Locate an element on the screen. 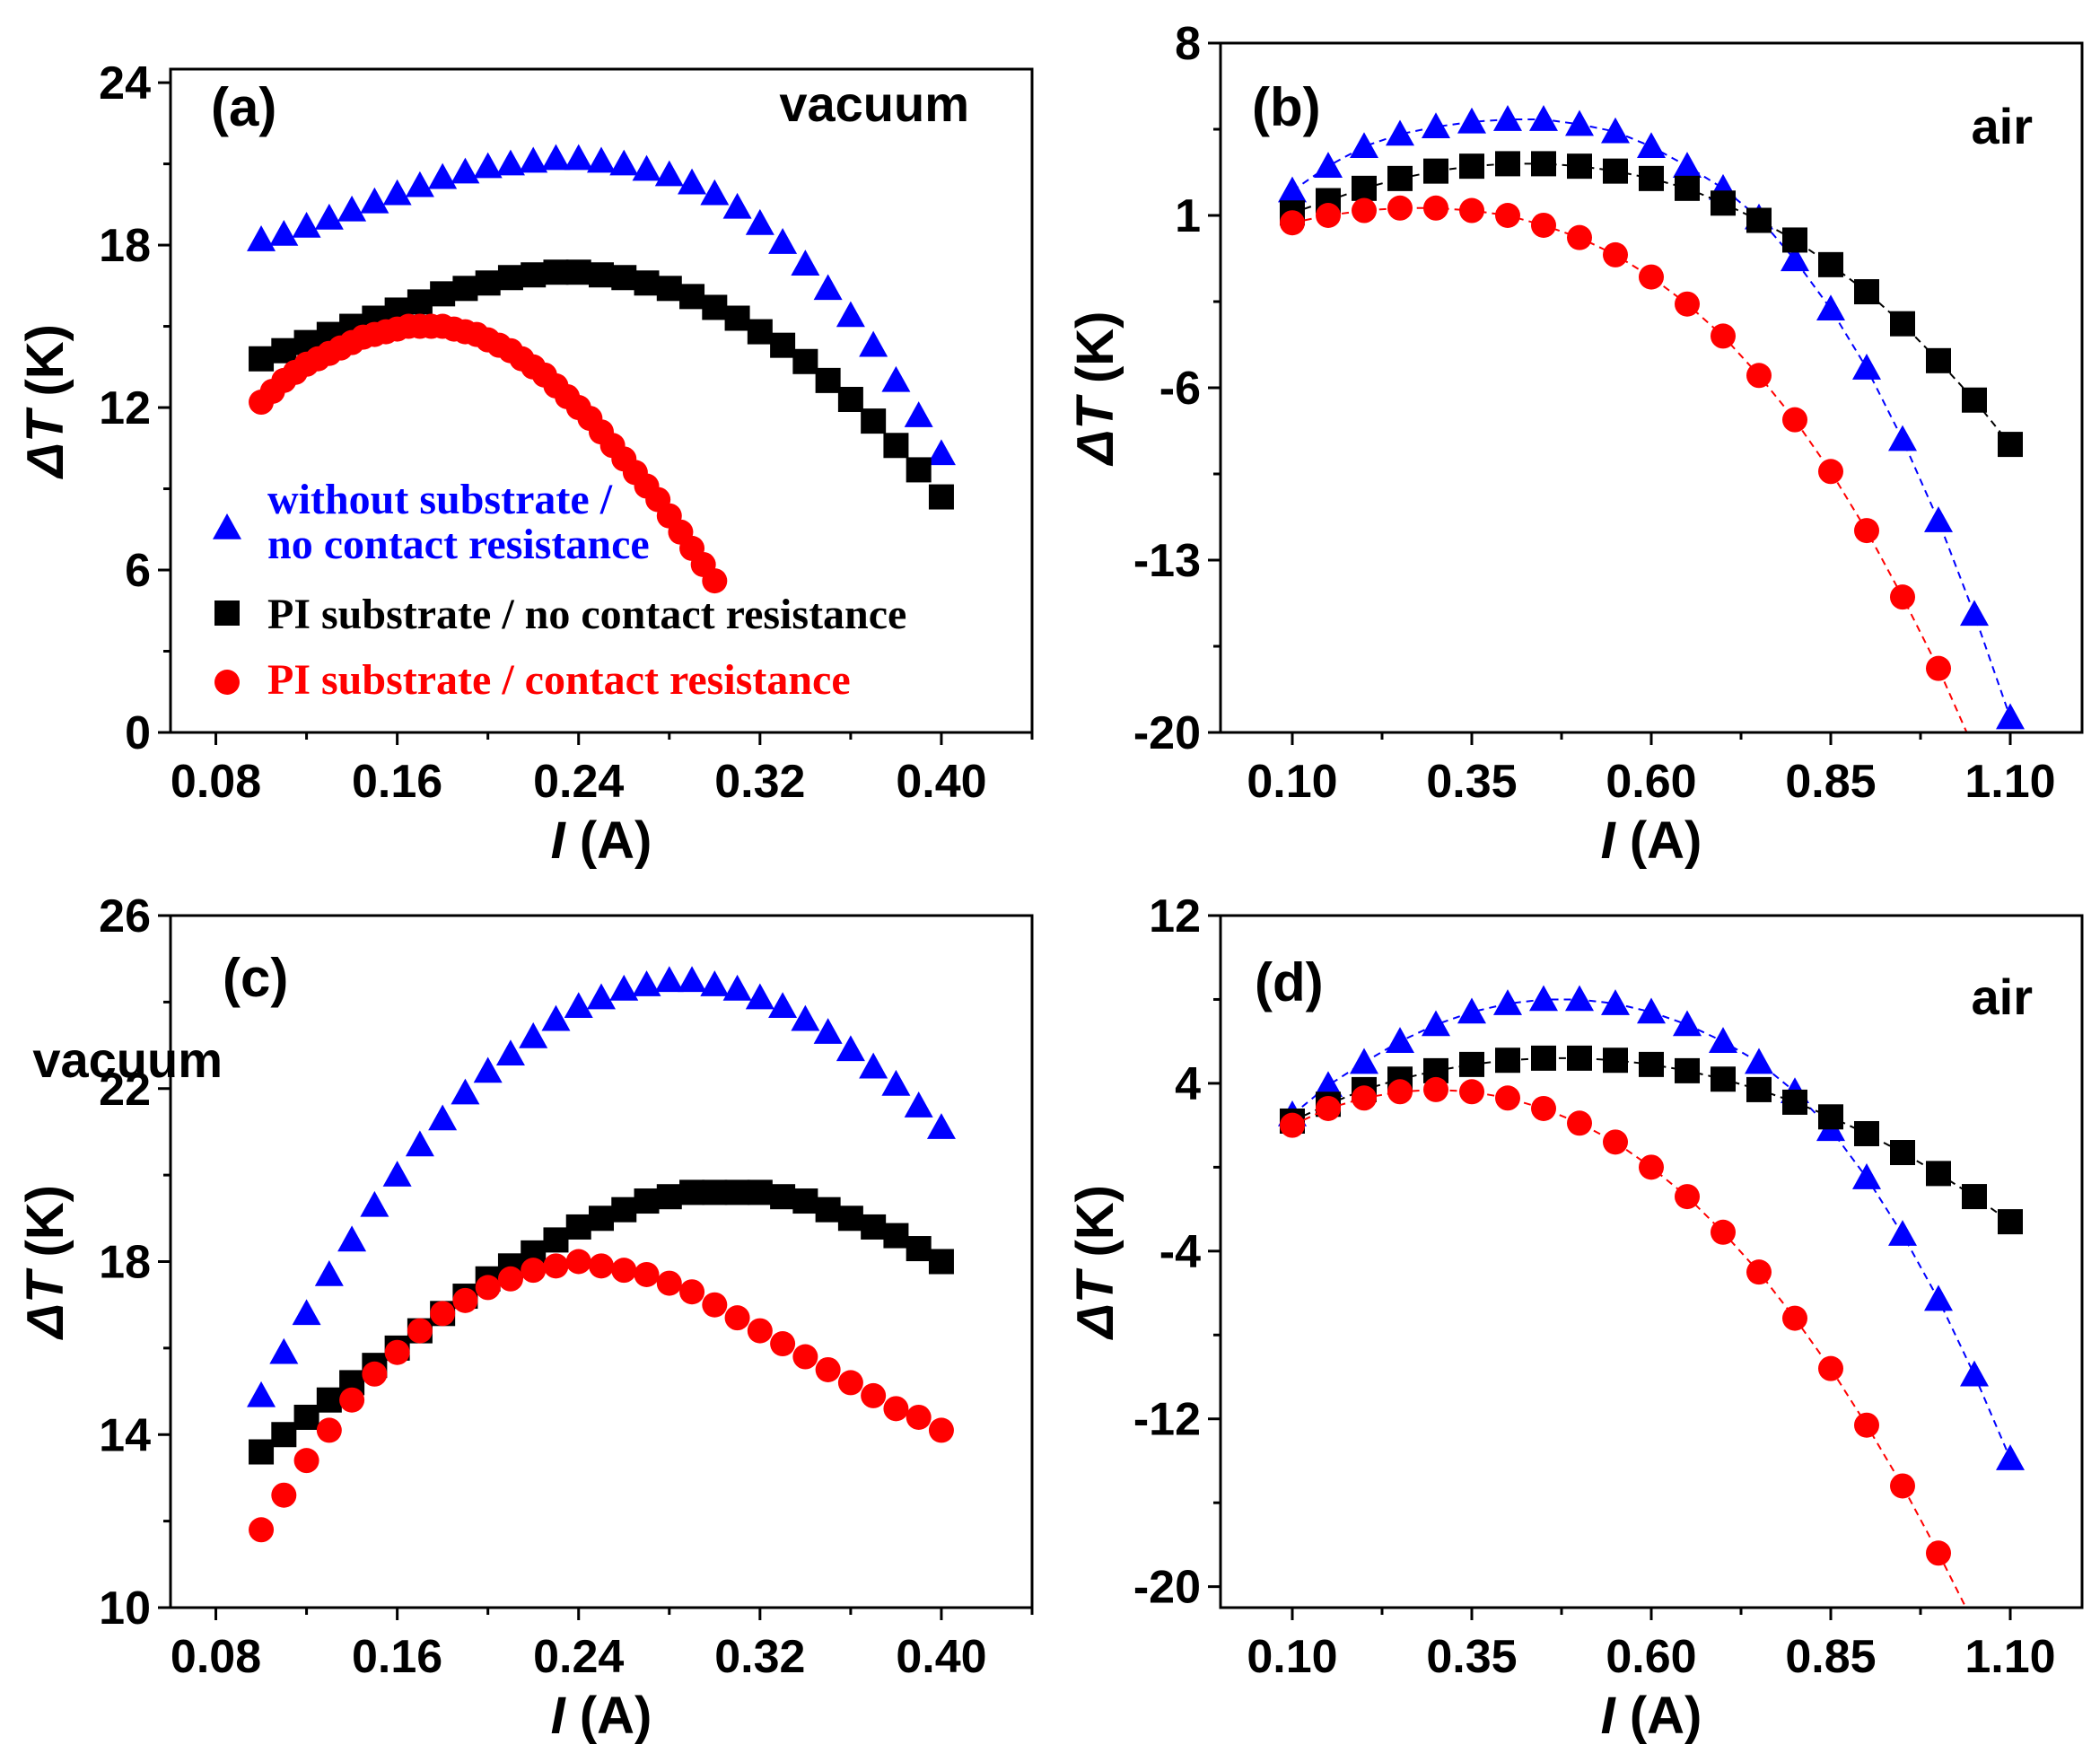  x-tick-label: 0.85 is located at coordinates (1830, 1657).